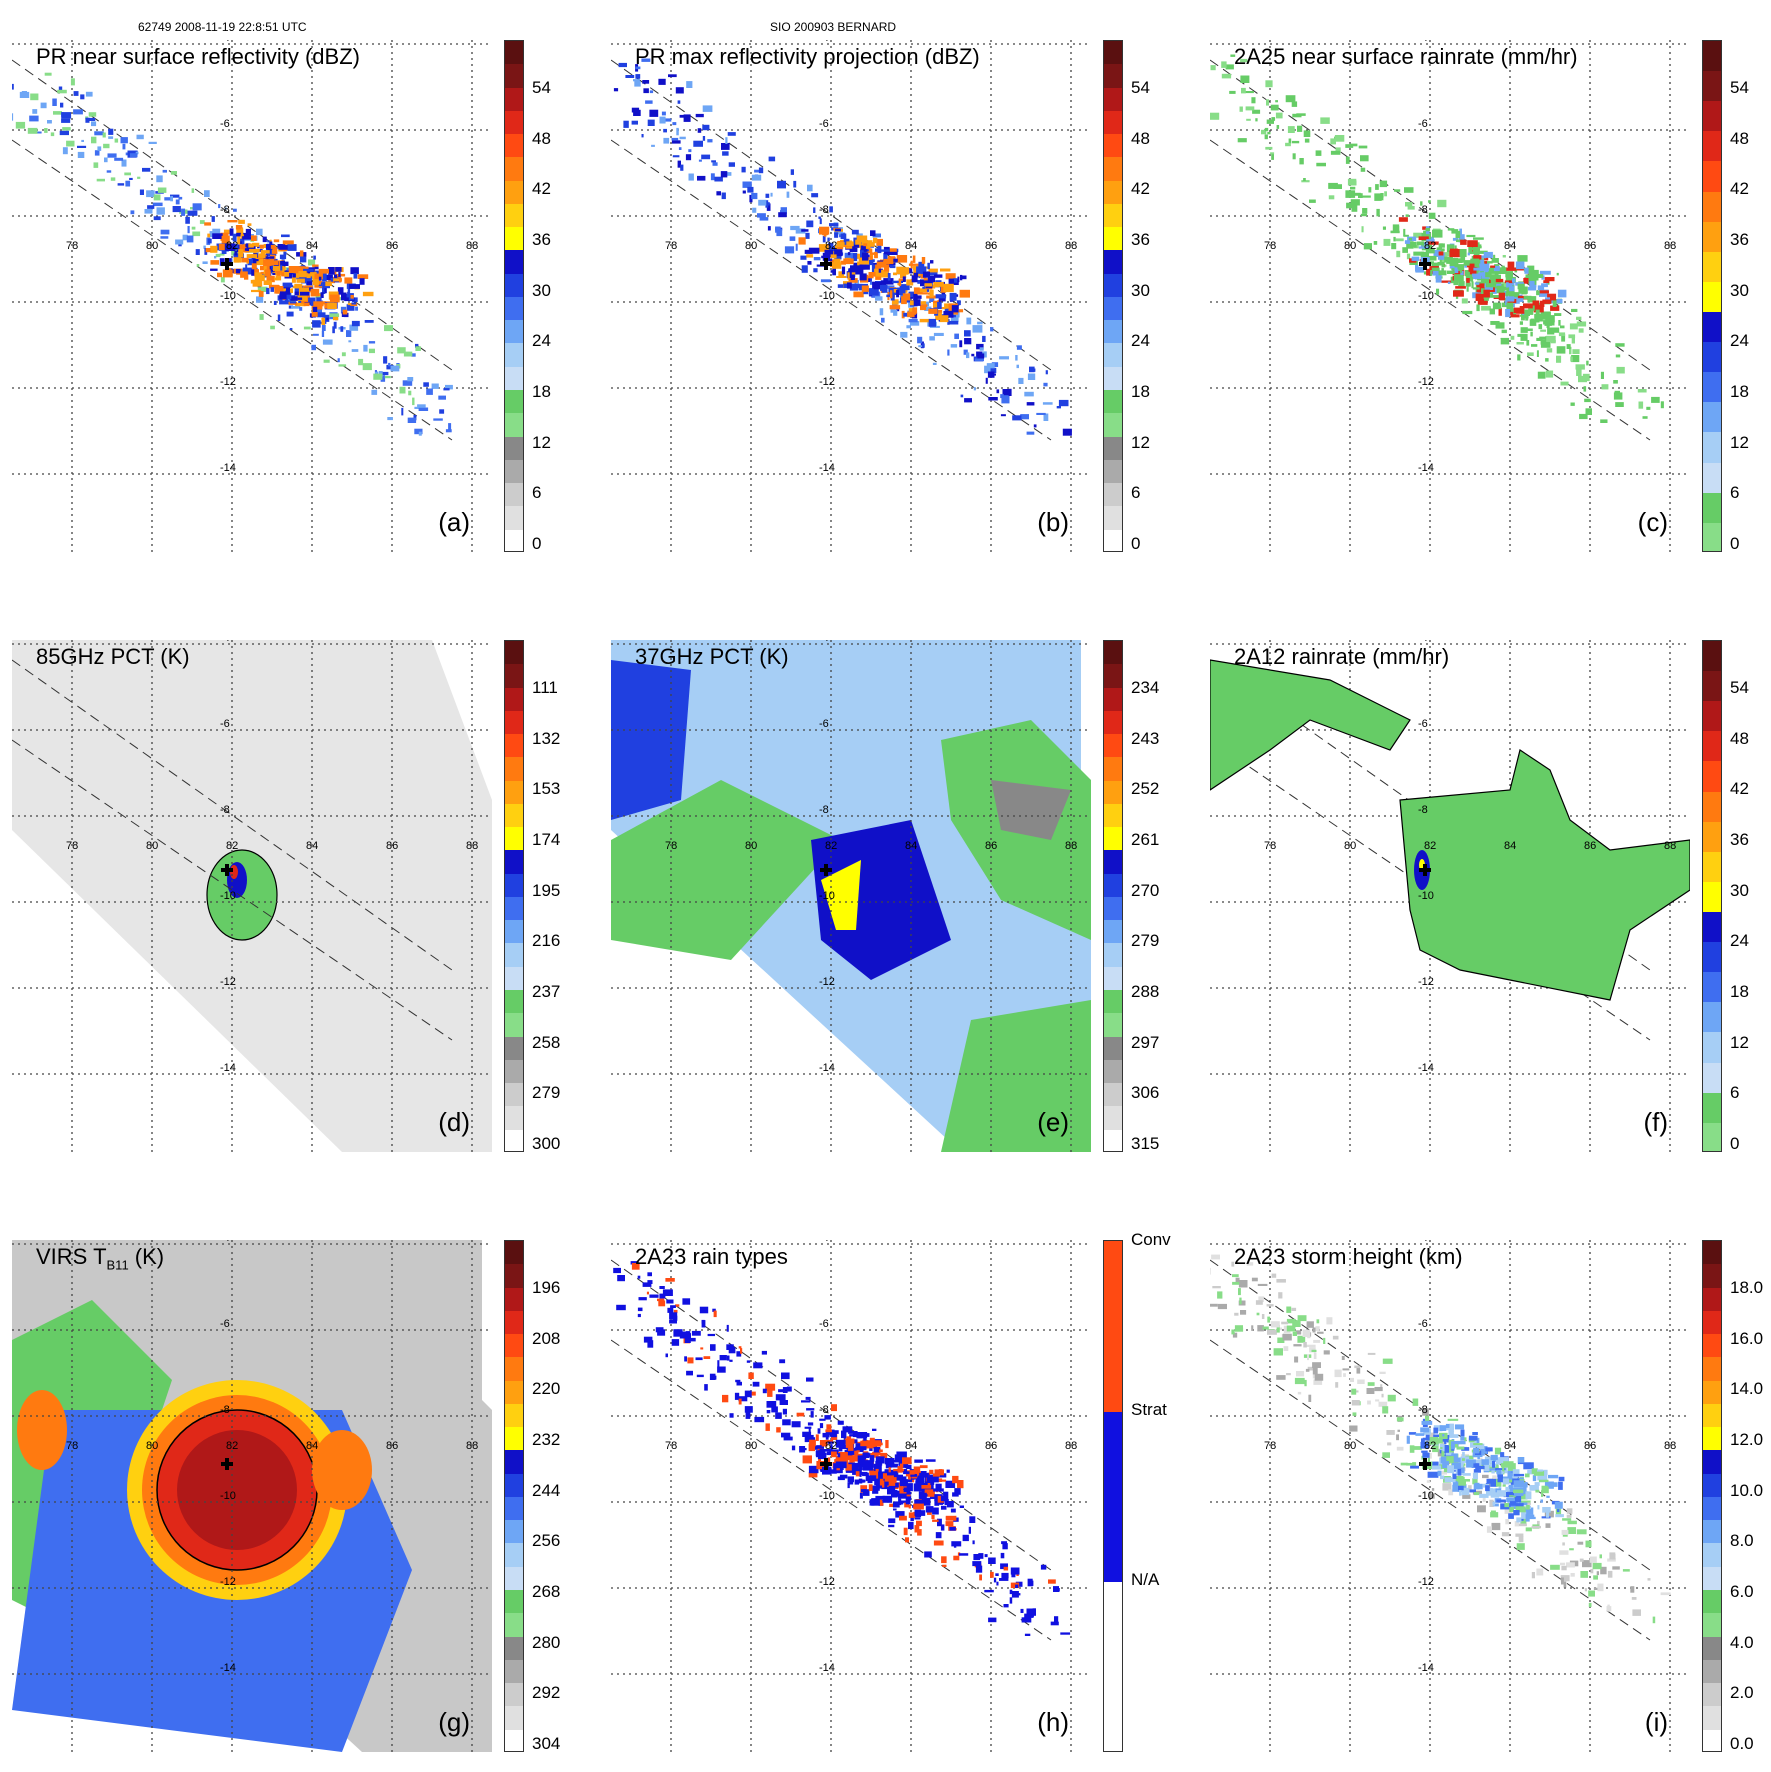 This screenshot has width=1771, height=1772. Describe the element at coordinates (1145, 789) in the screenshot. I see `colorbar-tick-label: 252` at that location.